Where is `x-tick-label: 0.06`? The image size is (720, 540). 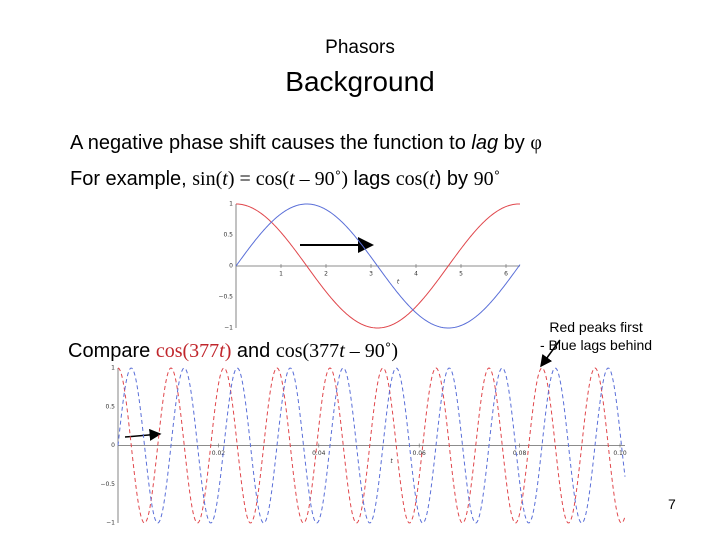 x-tick-label: 0.06 is located at coordinates (420, 453).